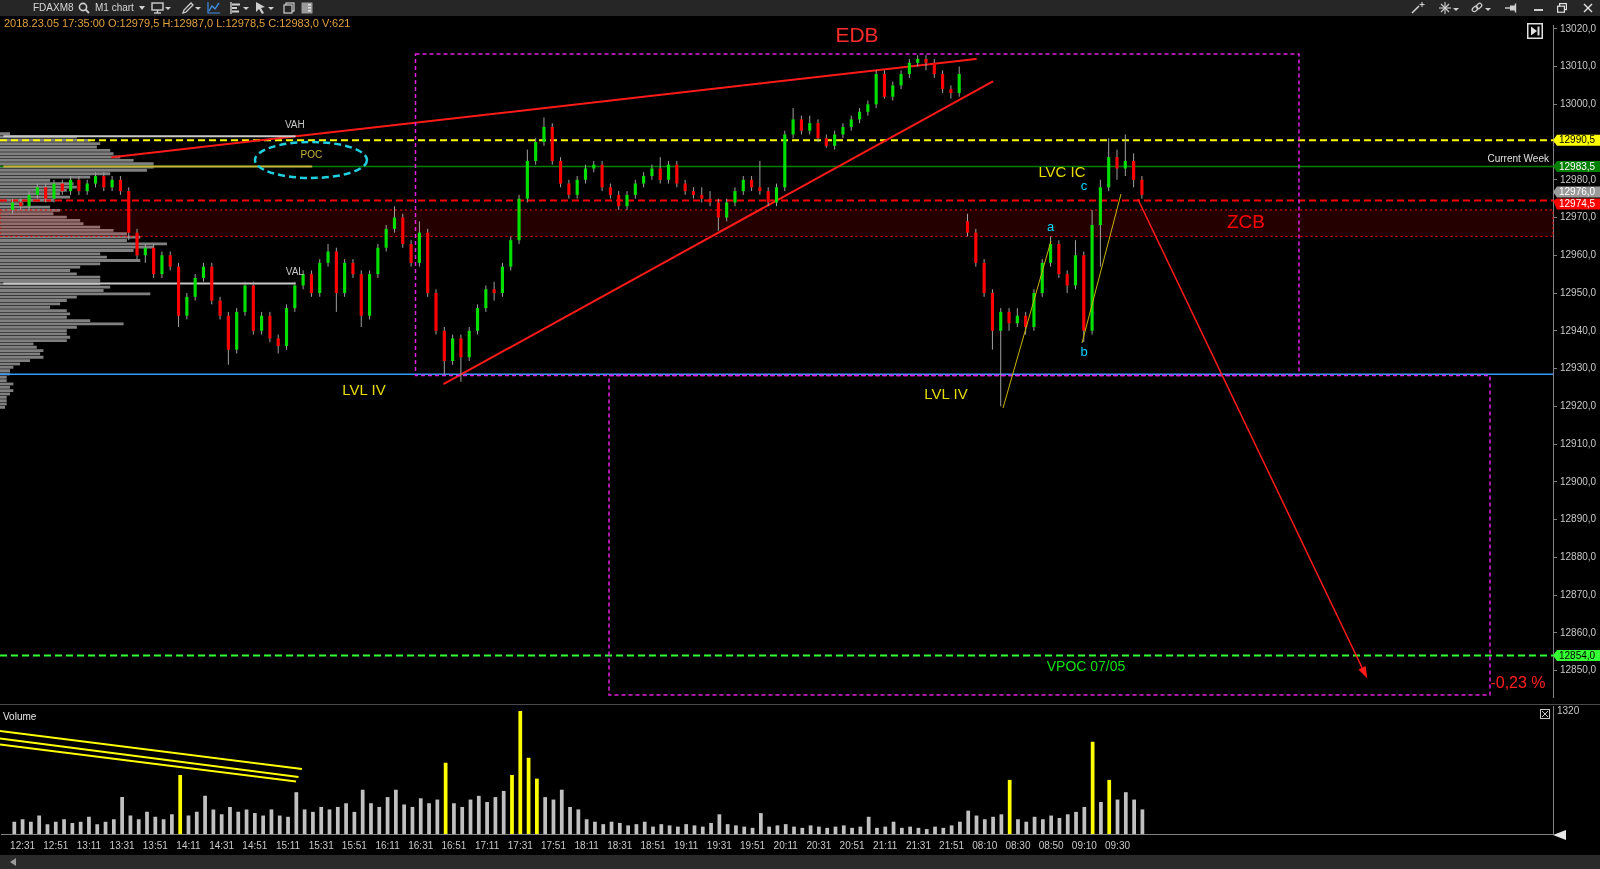 The height and width of the screenshot is (869, 1600). What do you see at coordinates (1118, 845) in the screenshot?
I see `x-tick-label: 09:30` at bounding box center [1118, 845].